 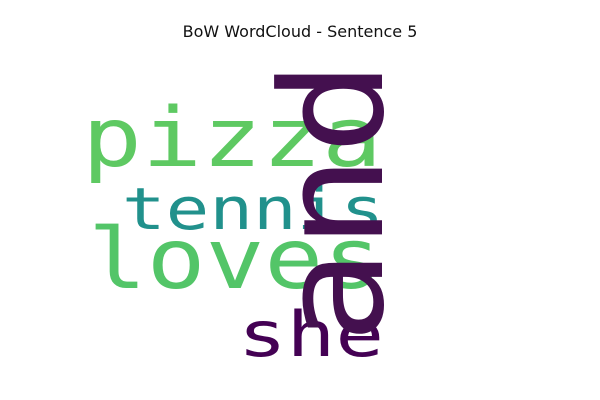 What do you see at coordinates (253, 209) in the screenshot?
I see `word-tennis: tennis` at bounding box center [253, 209].